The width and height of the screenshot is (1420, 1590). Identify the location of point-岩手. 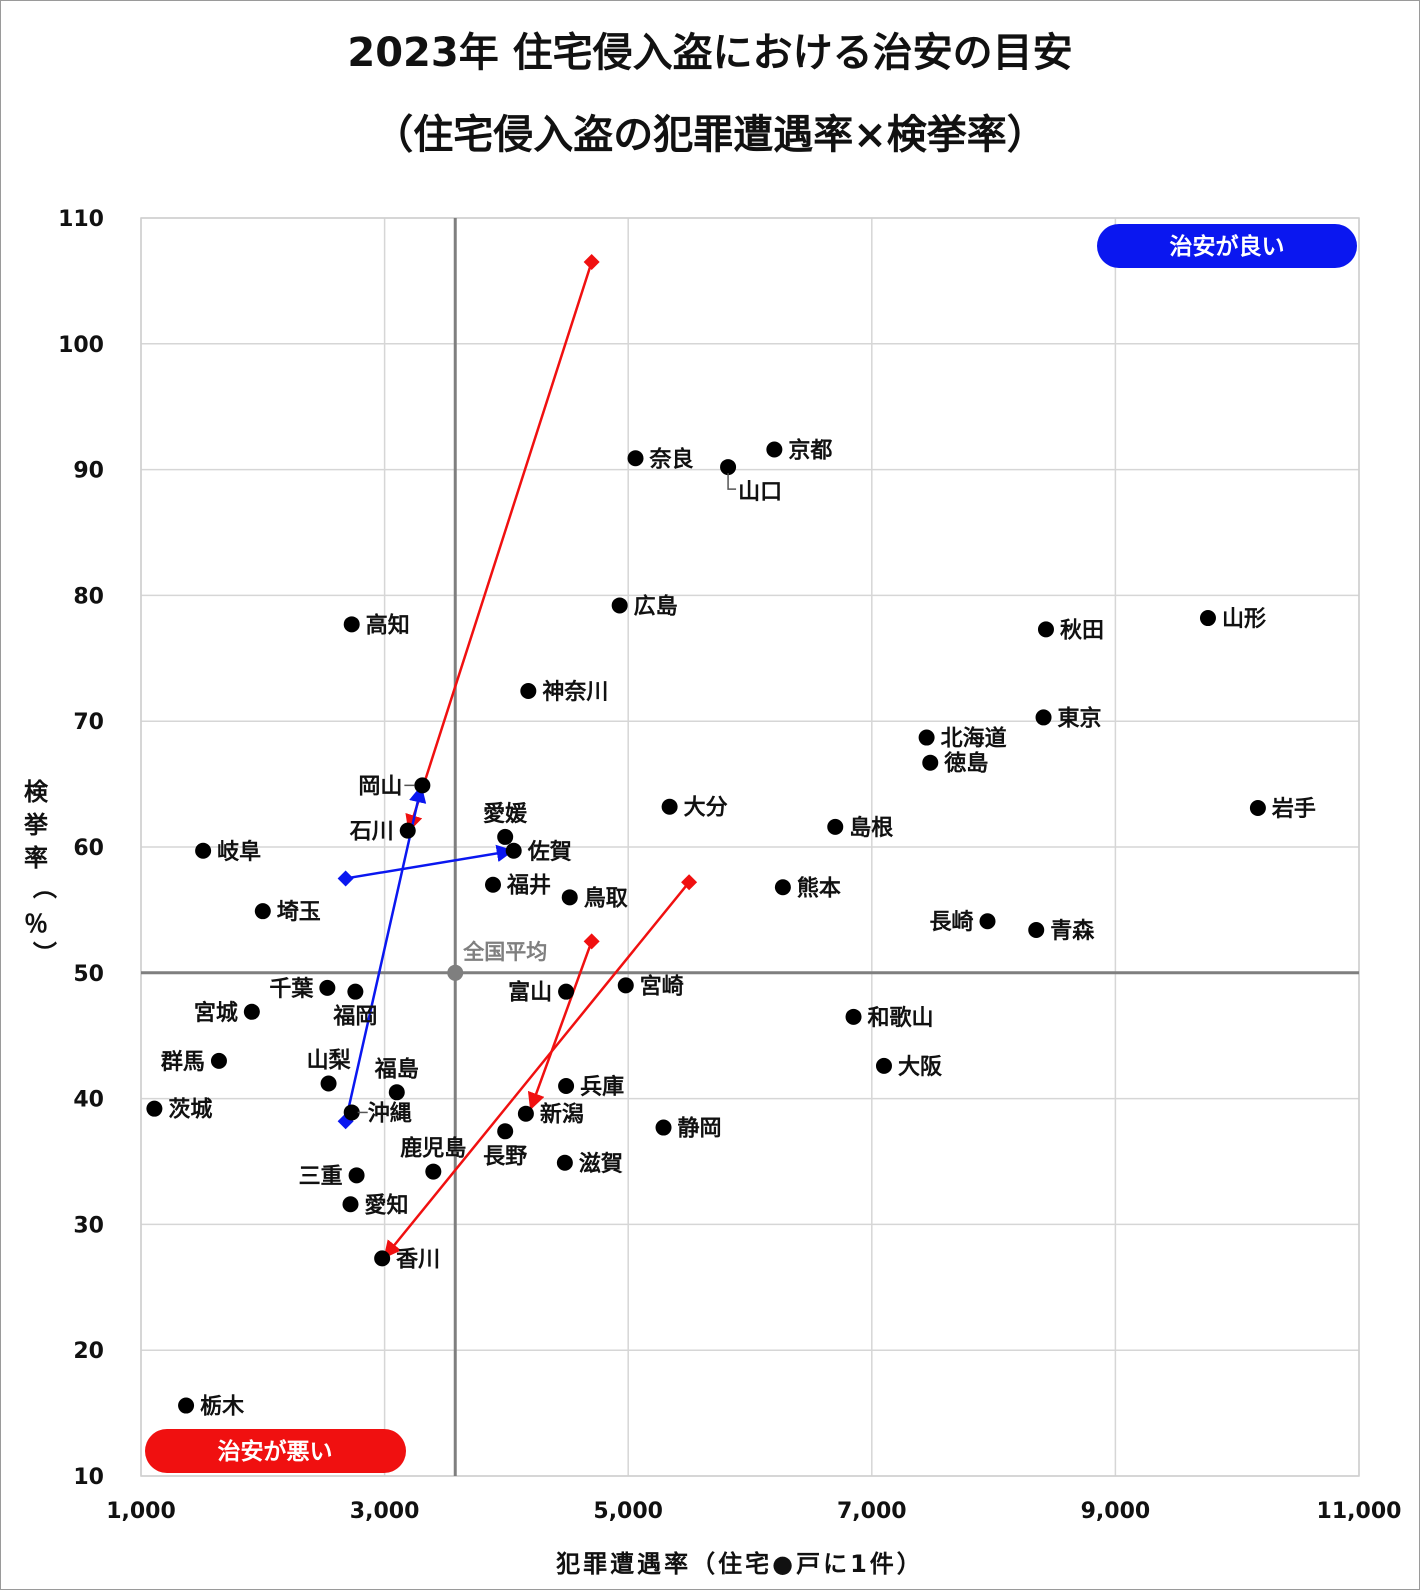
(1257, 808).